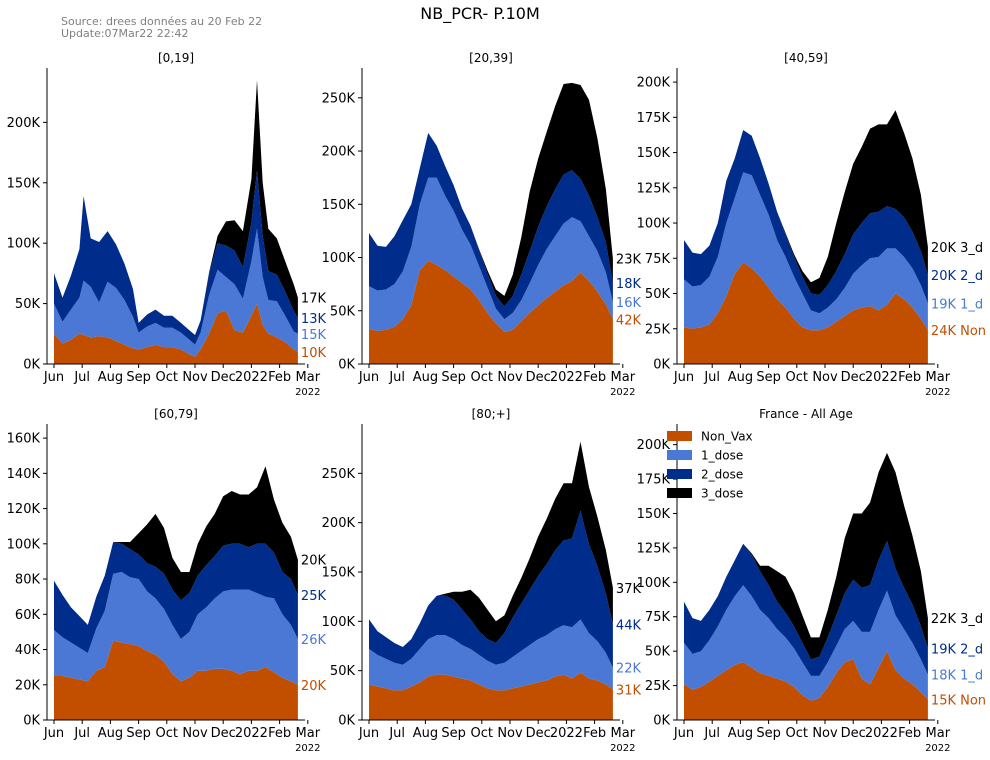  Describe the element at coordinates (958, 700) in the screenshot. I see `end-label: 15K Non` at that location.